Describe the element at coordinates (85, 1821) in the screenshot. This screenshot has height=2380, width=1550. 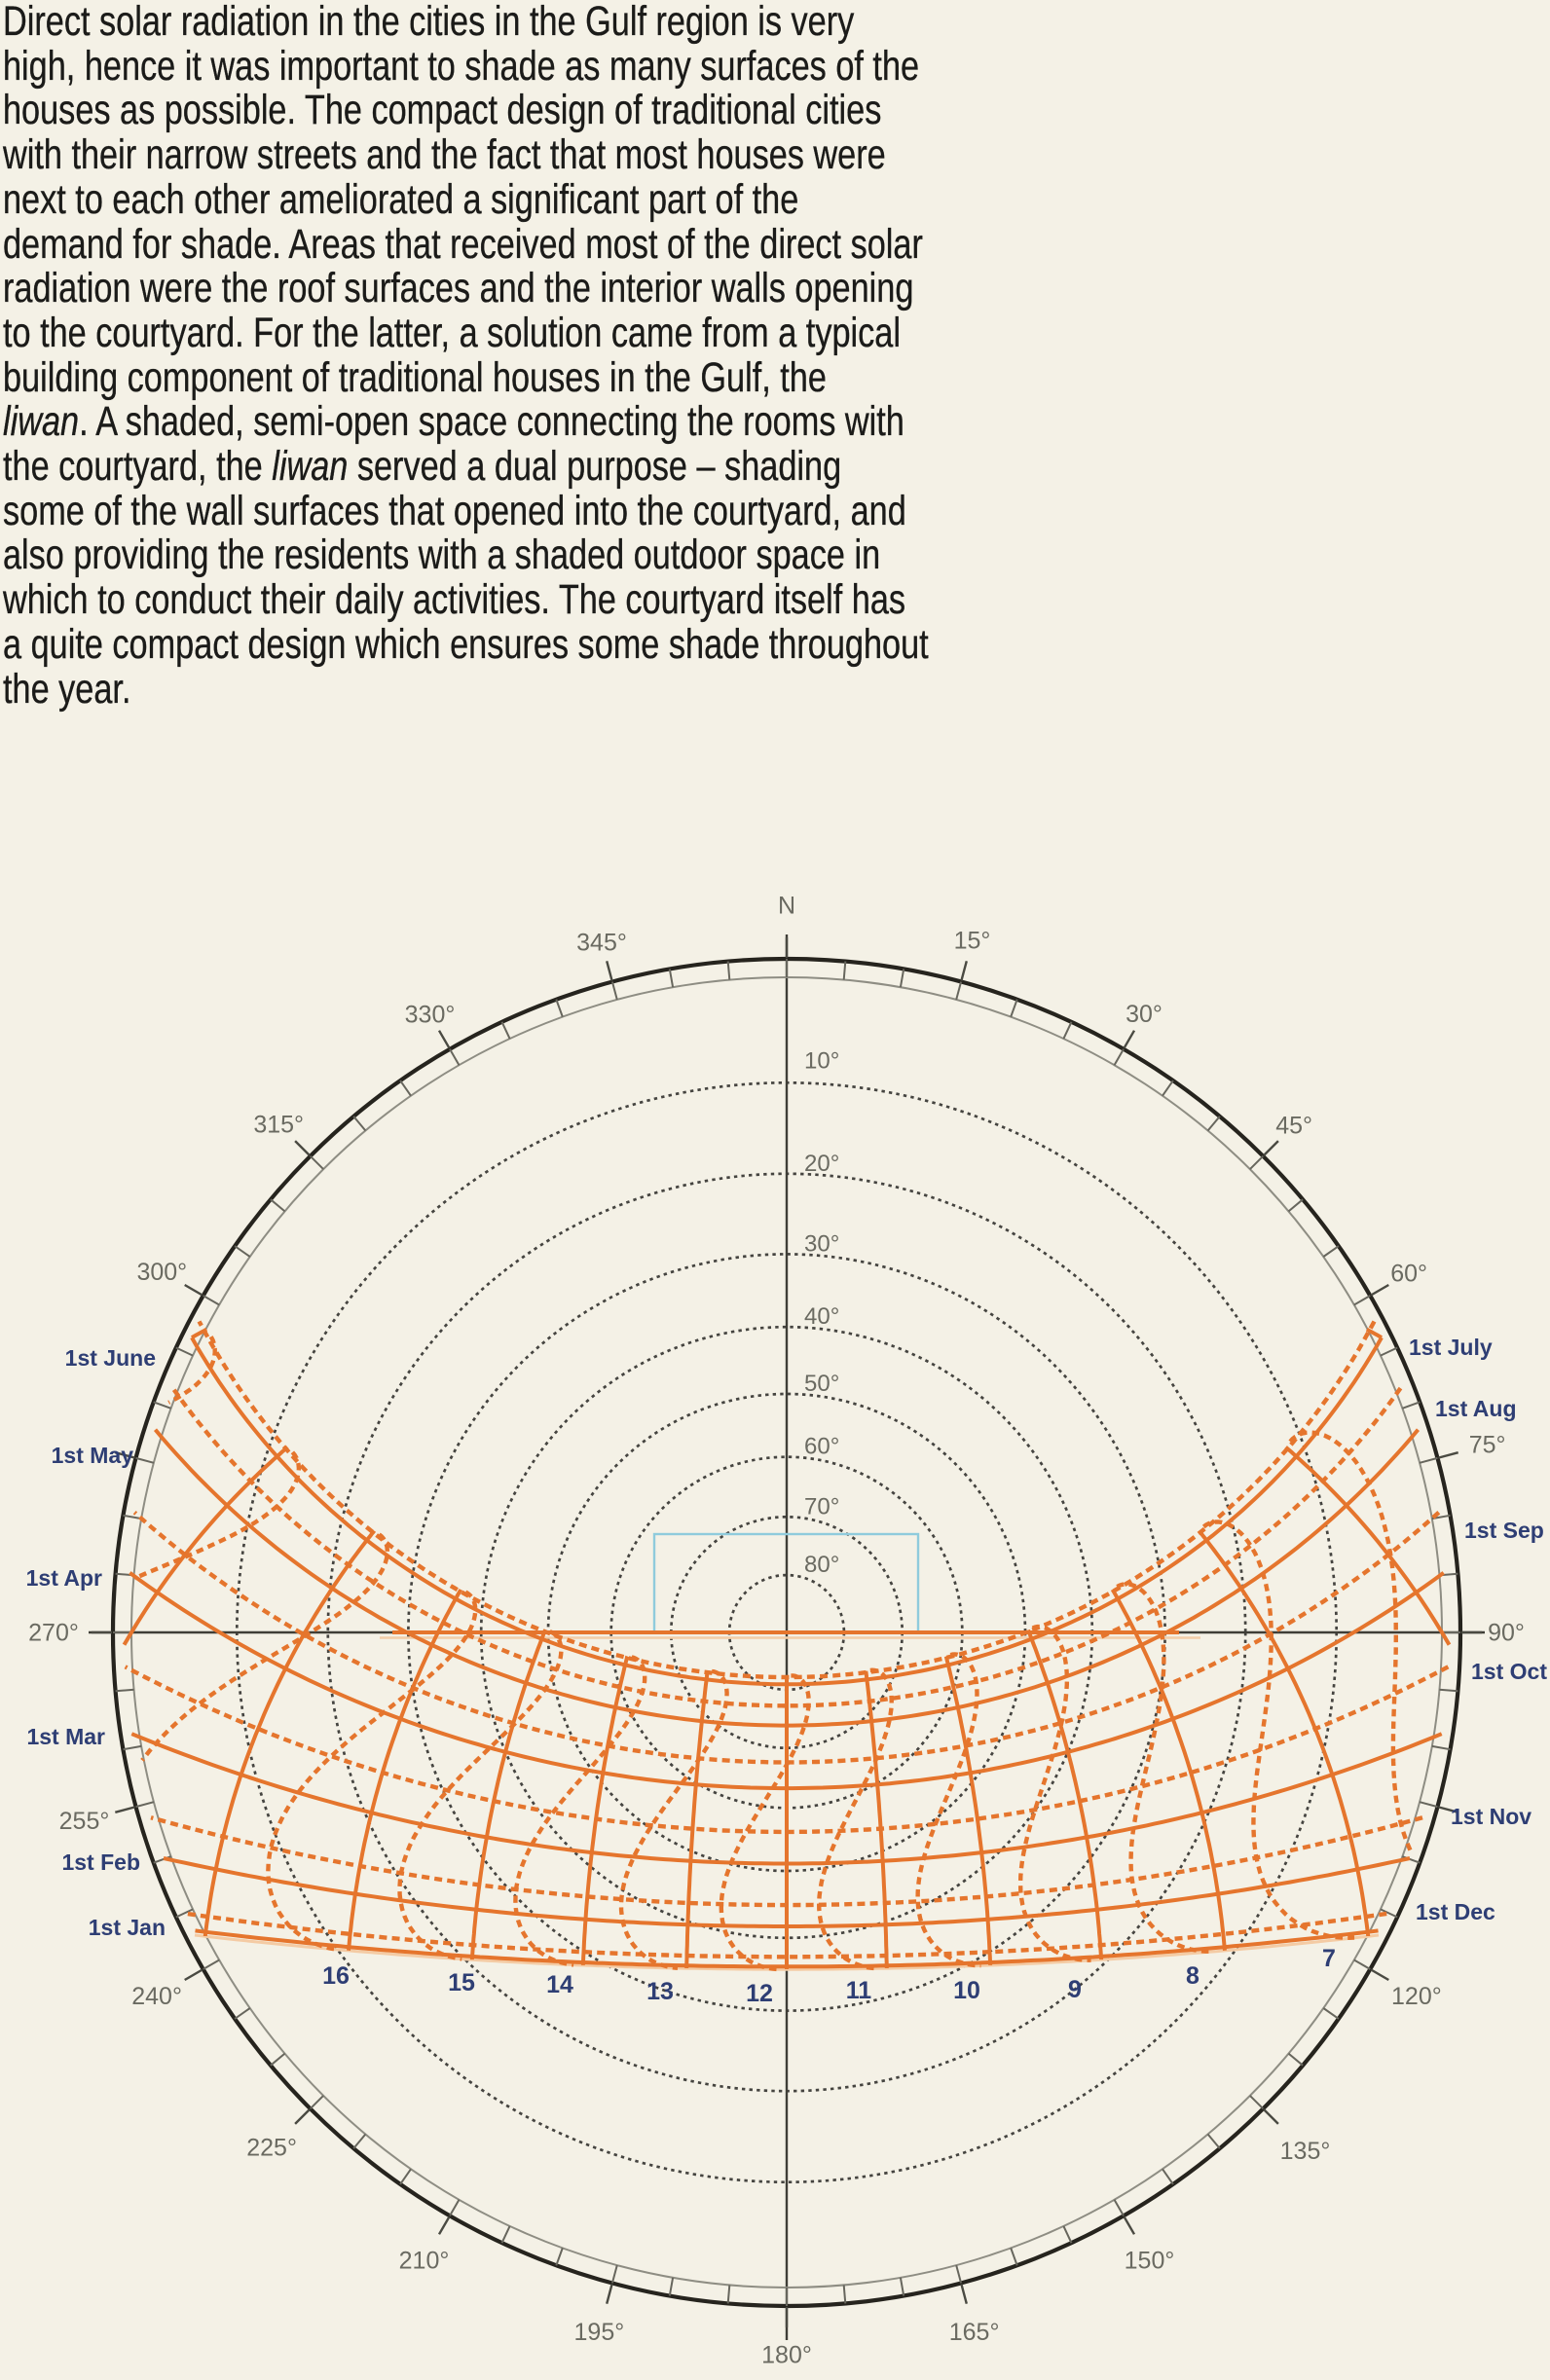
I see `svg-text: 255°` at that location.